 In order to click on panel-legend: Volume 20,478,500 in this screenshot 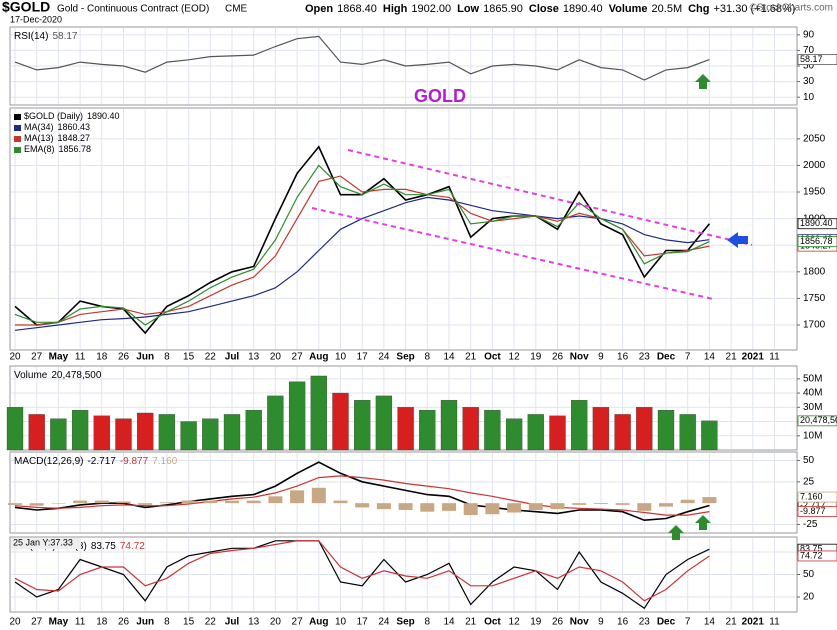, I will do `click(58, 375)`.